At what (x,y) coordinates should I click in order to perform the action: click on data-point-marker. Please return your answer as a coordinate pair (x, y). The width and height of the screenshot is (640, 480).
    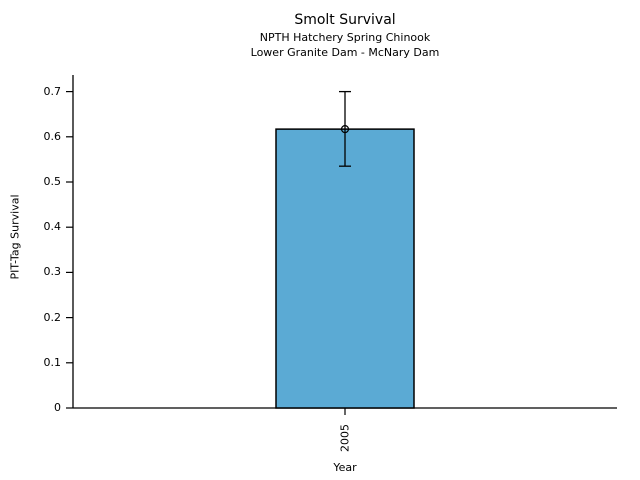
    Looking at the image, I should click on (345, 129).